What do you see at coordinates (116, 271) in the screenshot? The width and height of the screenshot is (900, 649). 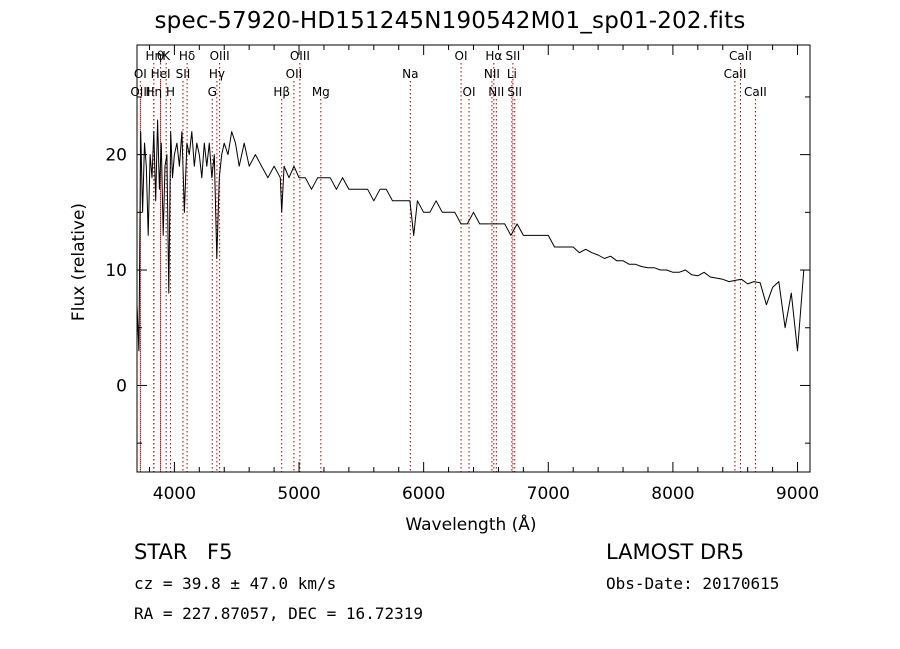 I see `y-tick-label: 10` at bounding box center [116, 271].